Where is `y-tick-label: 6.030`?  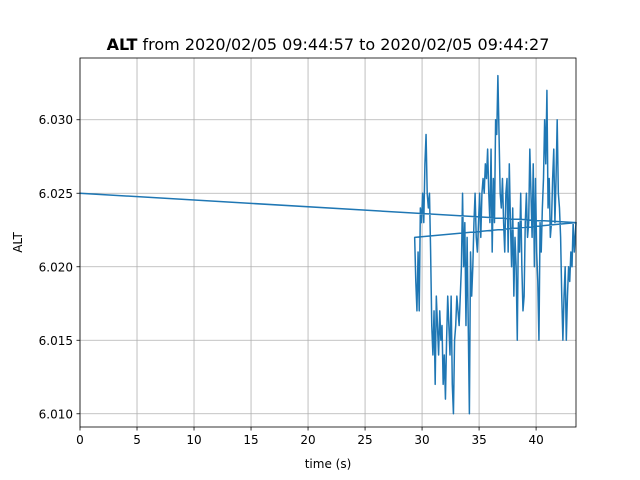 y-tick-label: 6.030 is located at coordinates (56, 120).